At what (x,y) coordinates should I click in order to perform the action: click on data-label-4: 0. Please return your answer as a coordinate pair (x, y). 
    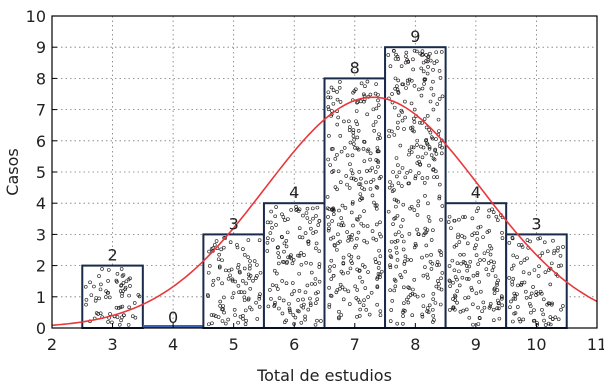
    Looking at the image, I should click on (173, 317).